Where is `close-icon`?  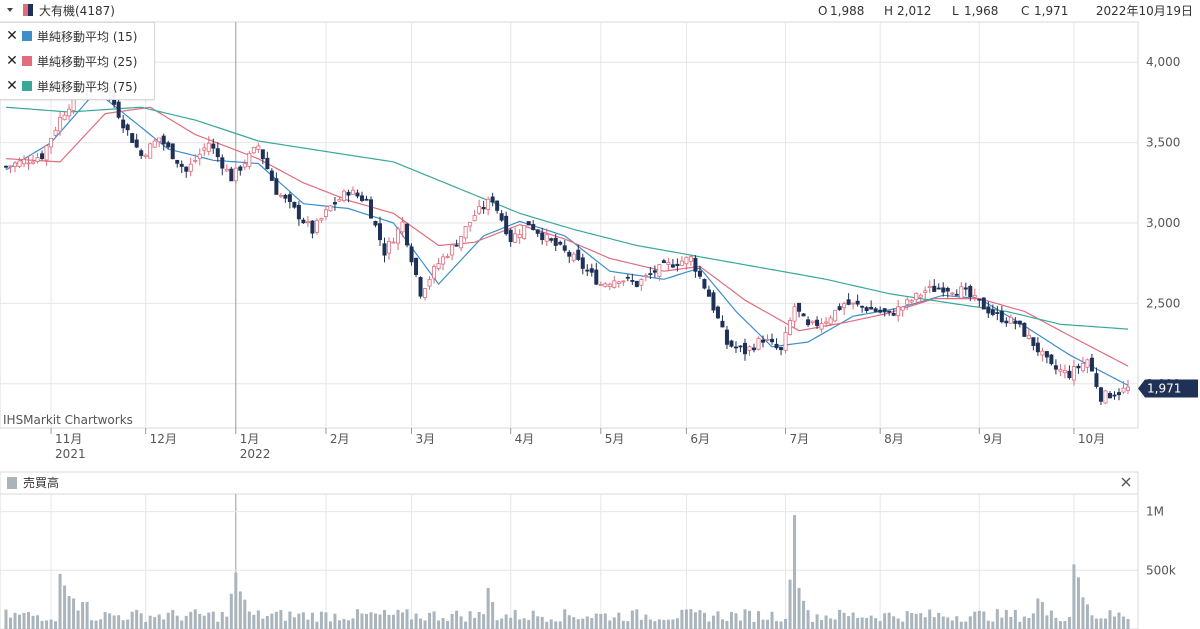
close-icon is located at coordinates (1126, 482).